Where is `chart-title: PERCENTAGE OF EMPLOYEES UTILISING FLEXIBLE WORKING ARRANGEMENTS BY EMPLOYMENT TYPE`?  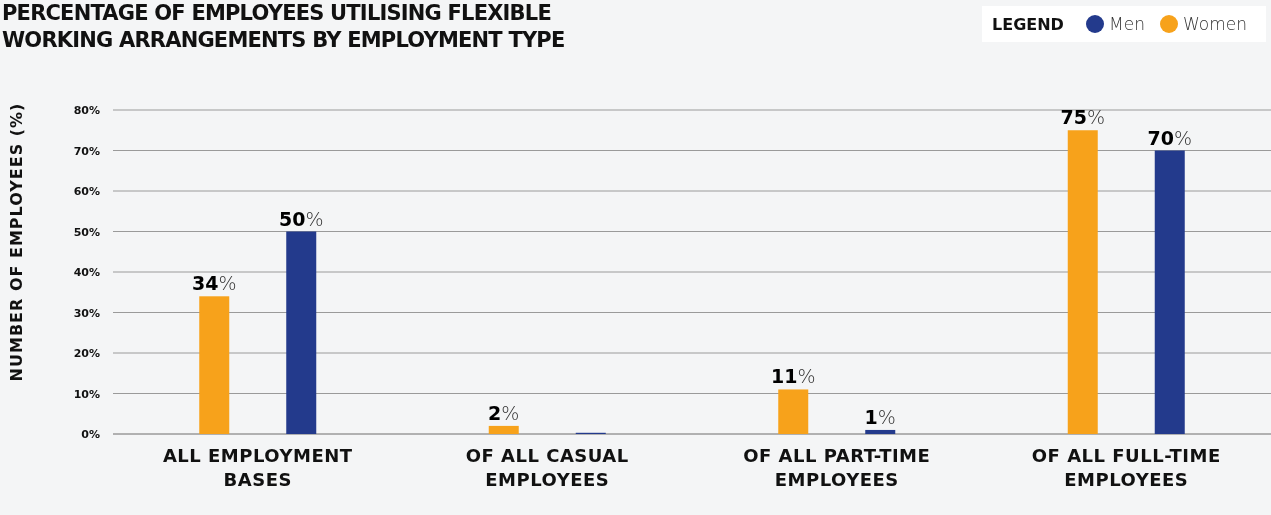
chart-title: PERCENTAGE OF EMPLOYEES UTILISING FLEXIBLE WORKING ARRANGEMENTS BY EMPLOYMENT TYPE is located at coordinates (283, 26).